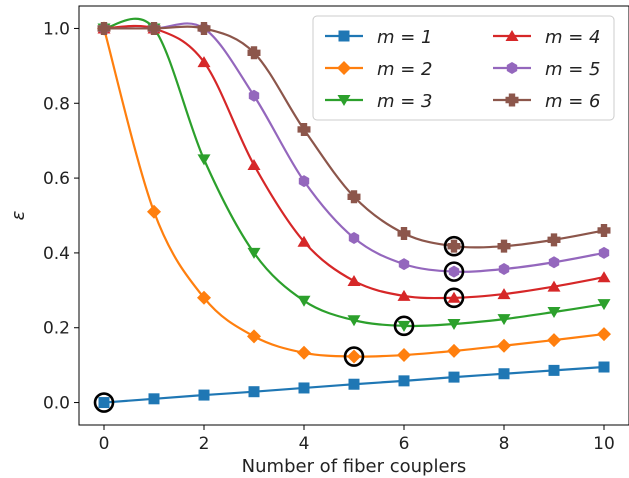 The width and height of the screenshot is (629, 478). What do you see at coordinates (18, 215) in the screenshot?
I see `y-axis-title: ε` at bounding box center [18, 215].